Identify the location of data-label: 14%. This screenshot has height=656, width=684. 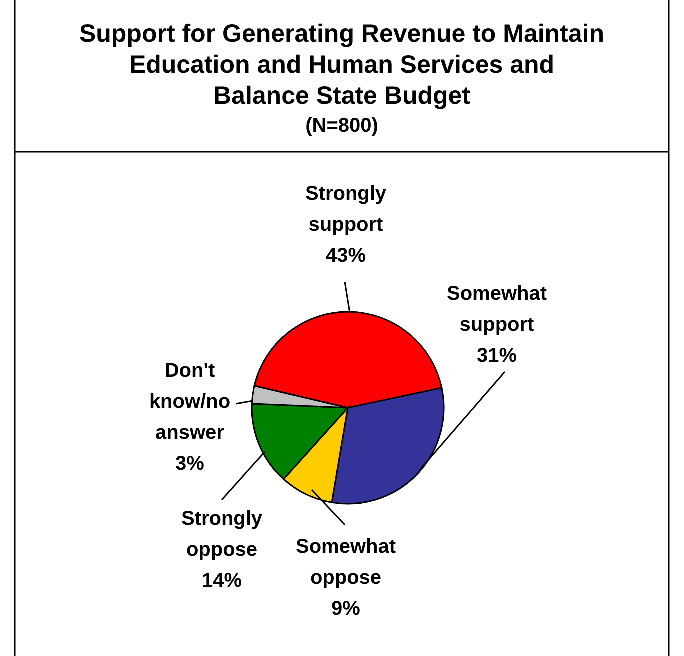
(222, 581).